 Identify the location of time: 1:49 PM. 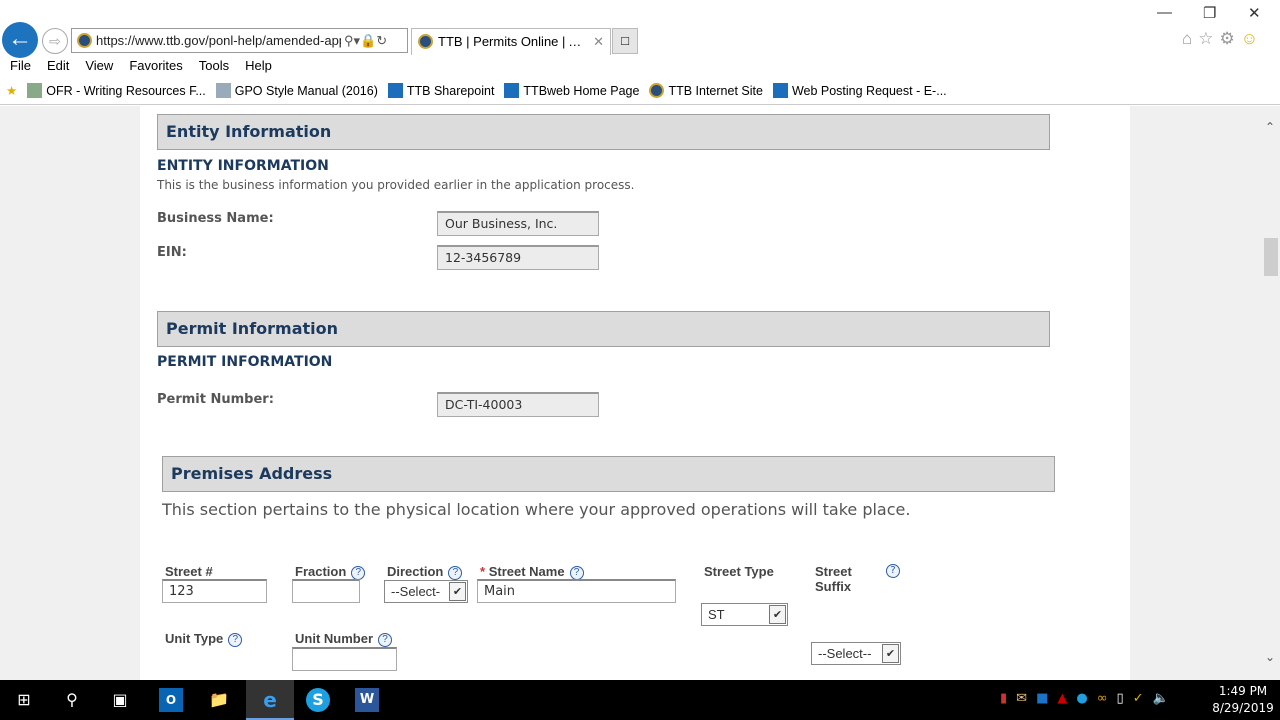
(1243, 691).